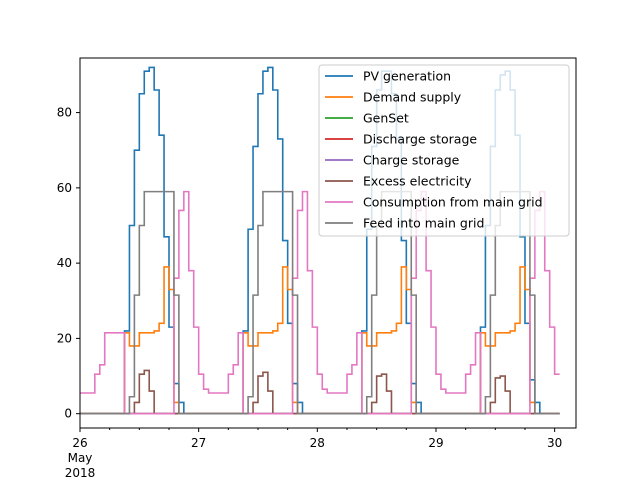 The height and width of the screenshot is (480, 640). I want to click on legend-label: Demand supply, so click(412, 97).